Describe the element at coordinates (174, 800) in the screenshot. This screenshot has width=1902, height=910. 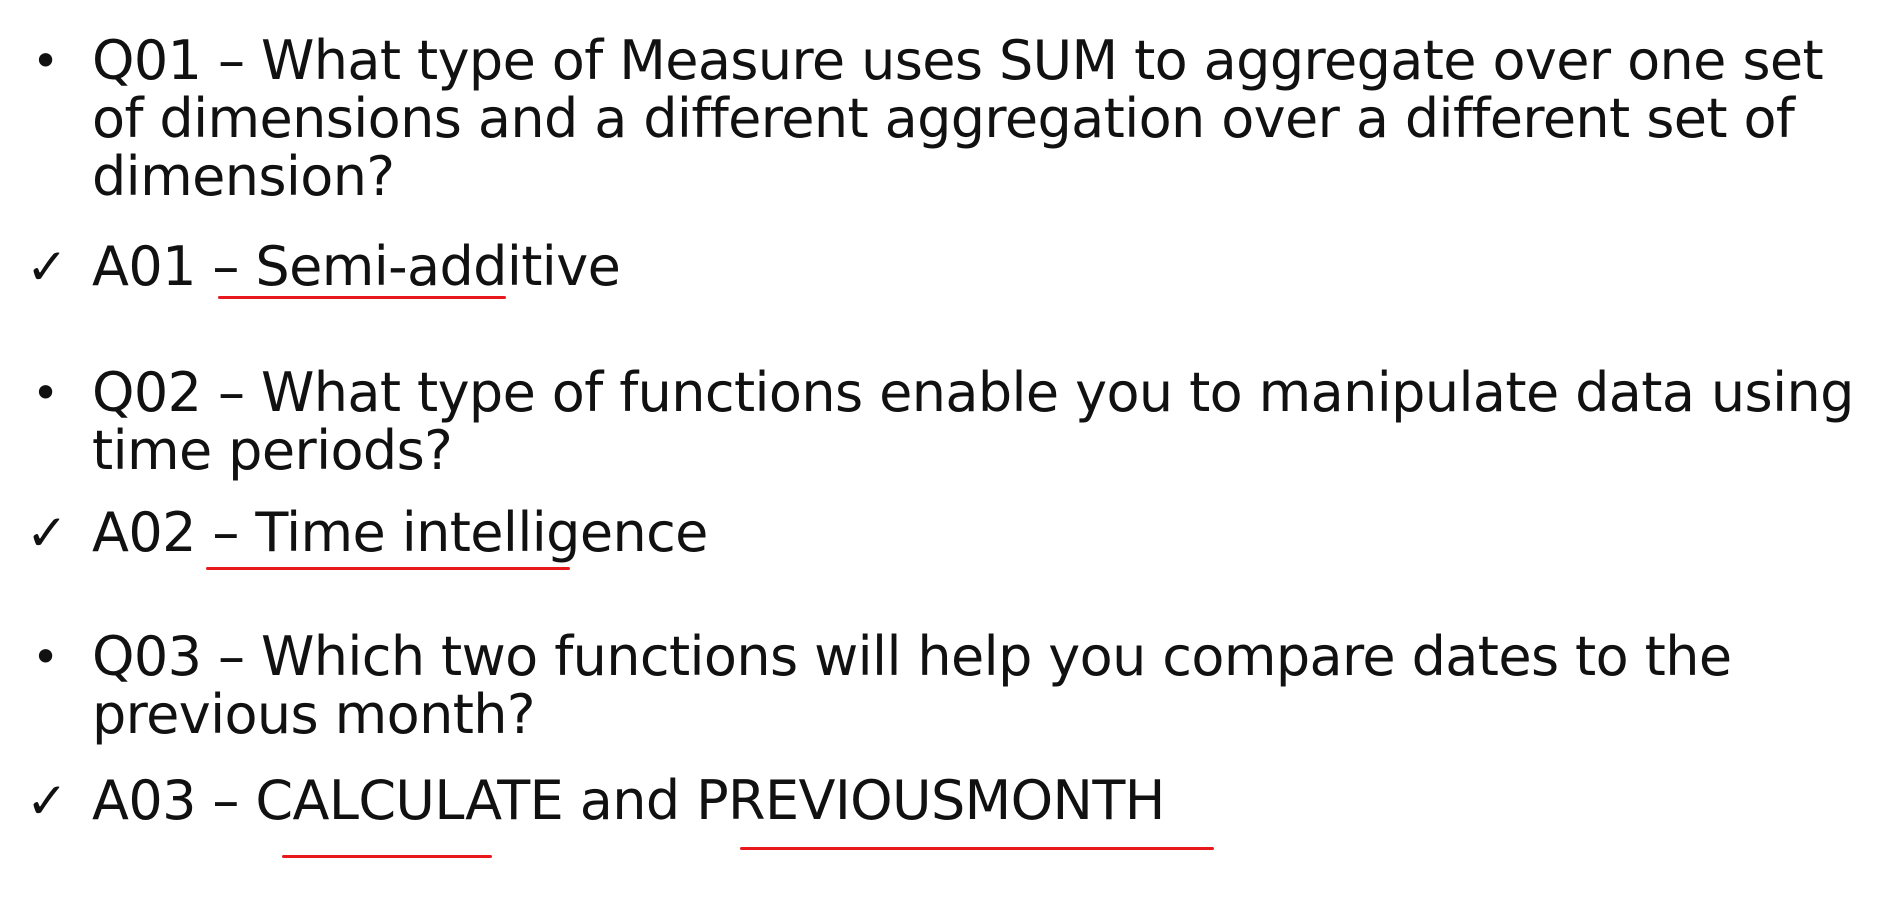
I see `answer-prefix-a03: A03 –` at that location.